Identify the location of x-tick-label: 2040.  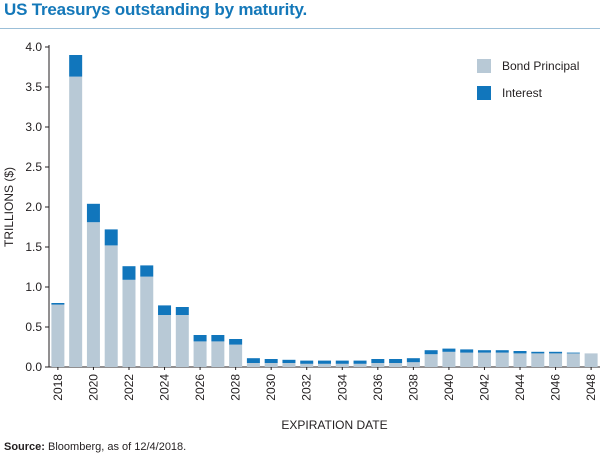
(449, 387).